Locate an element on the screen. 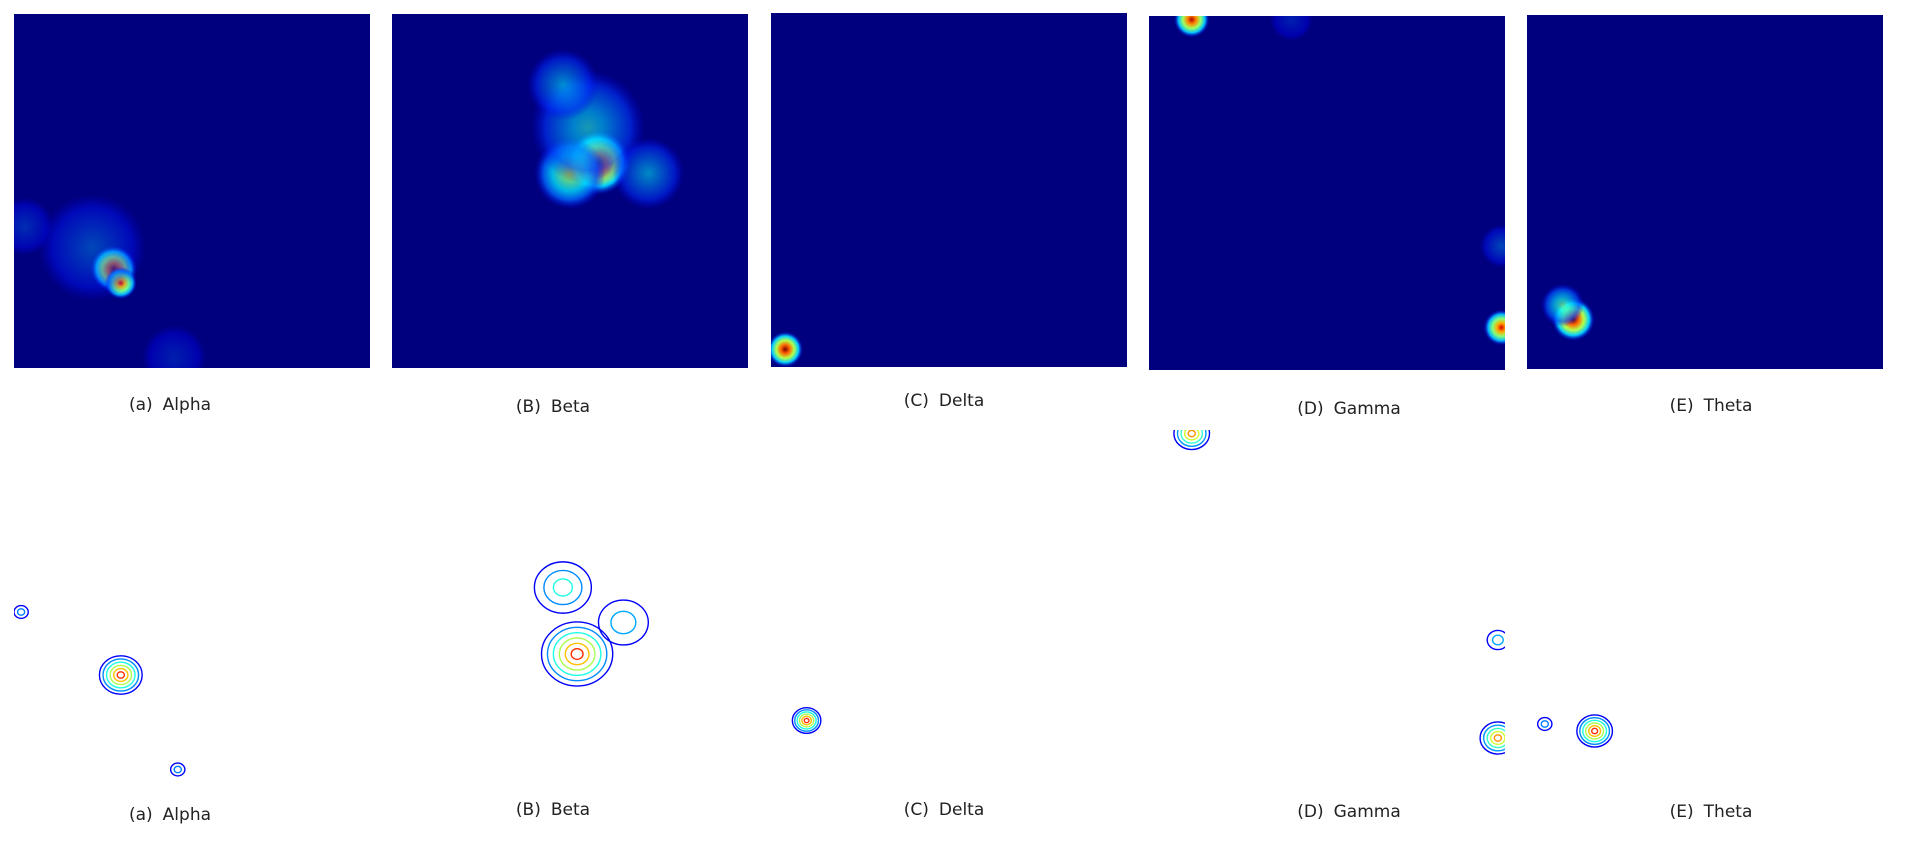 This screenshot has height=846, width=1914. caption-heatmap-gamma: (D) Gamma is located at coordinates (1349, 409).